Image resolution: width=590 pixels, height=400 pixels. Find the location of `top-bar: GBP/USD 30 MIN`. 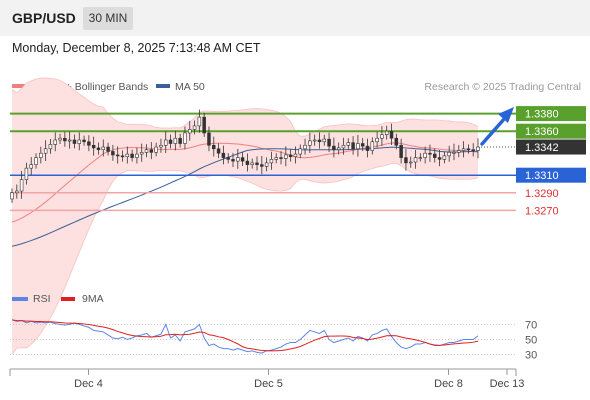

top-bar: GBP/USD 30 MIN is located at coordinates (295, 18).